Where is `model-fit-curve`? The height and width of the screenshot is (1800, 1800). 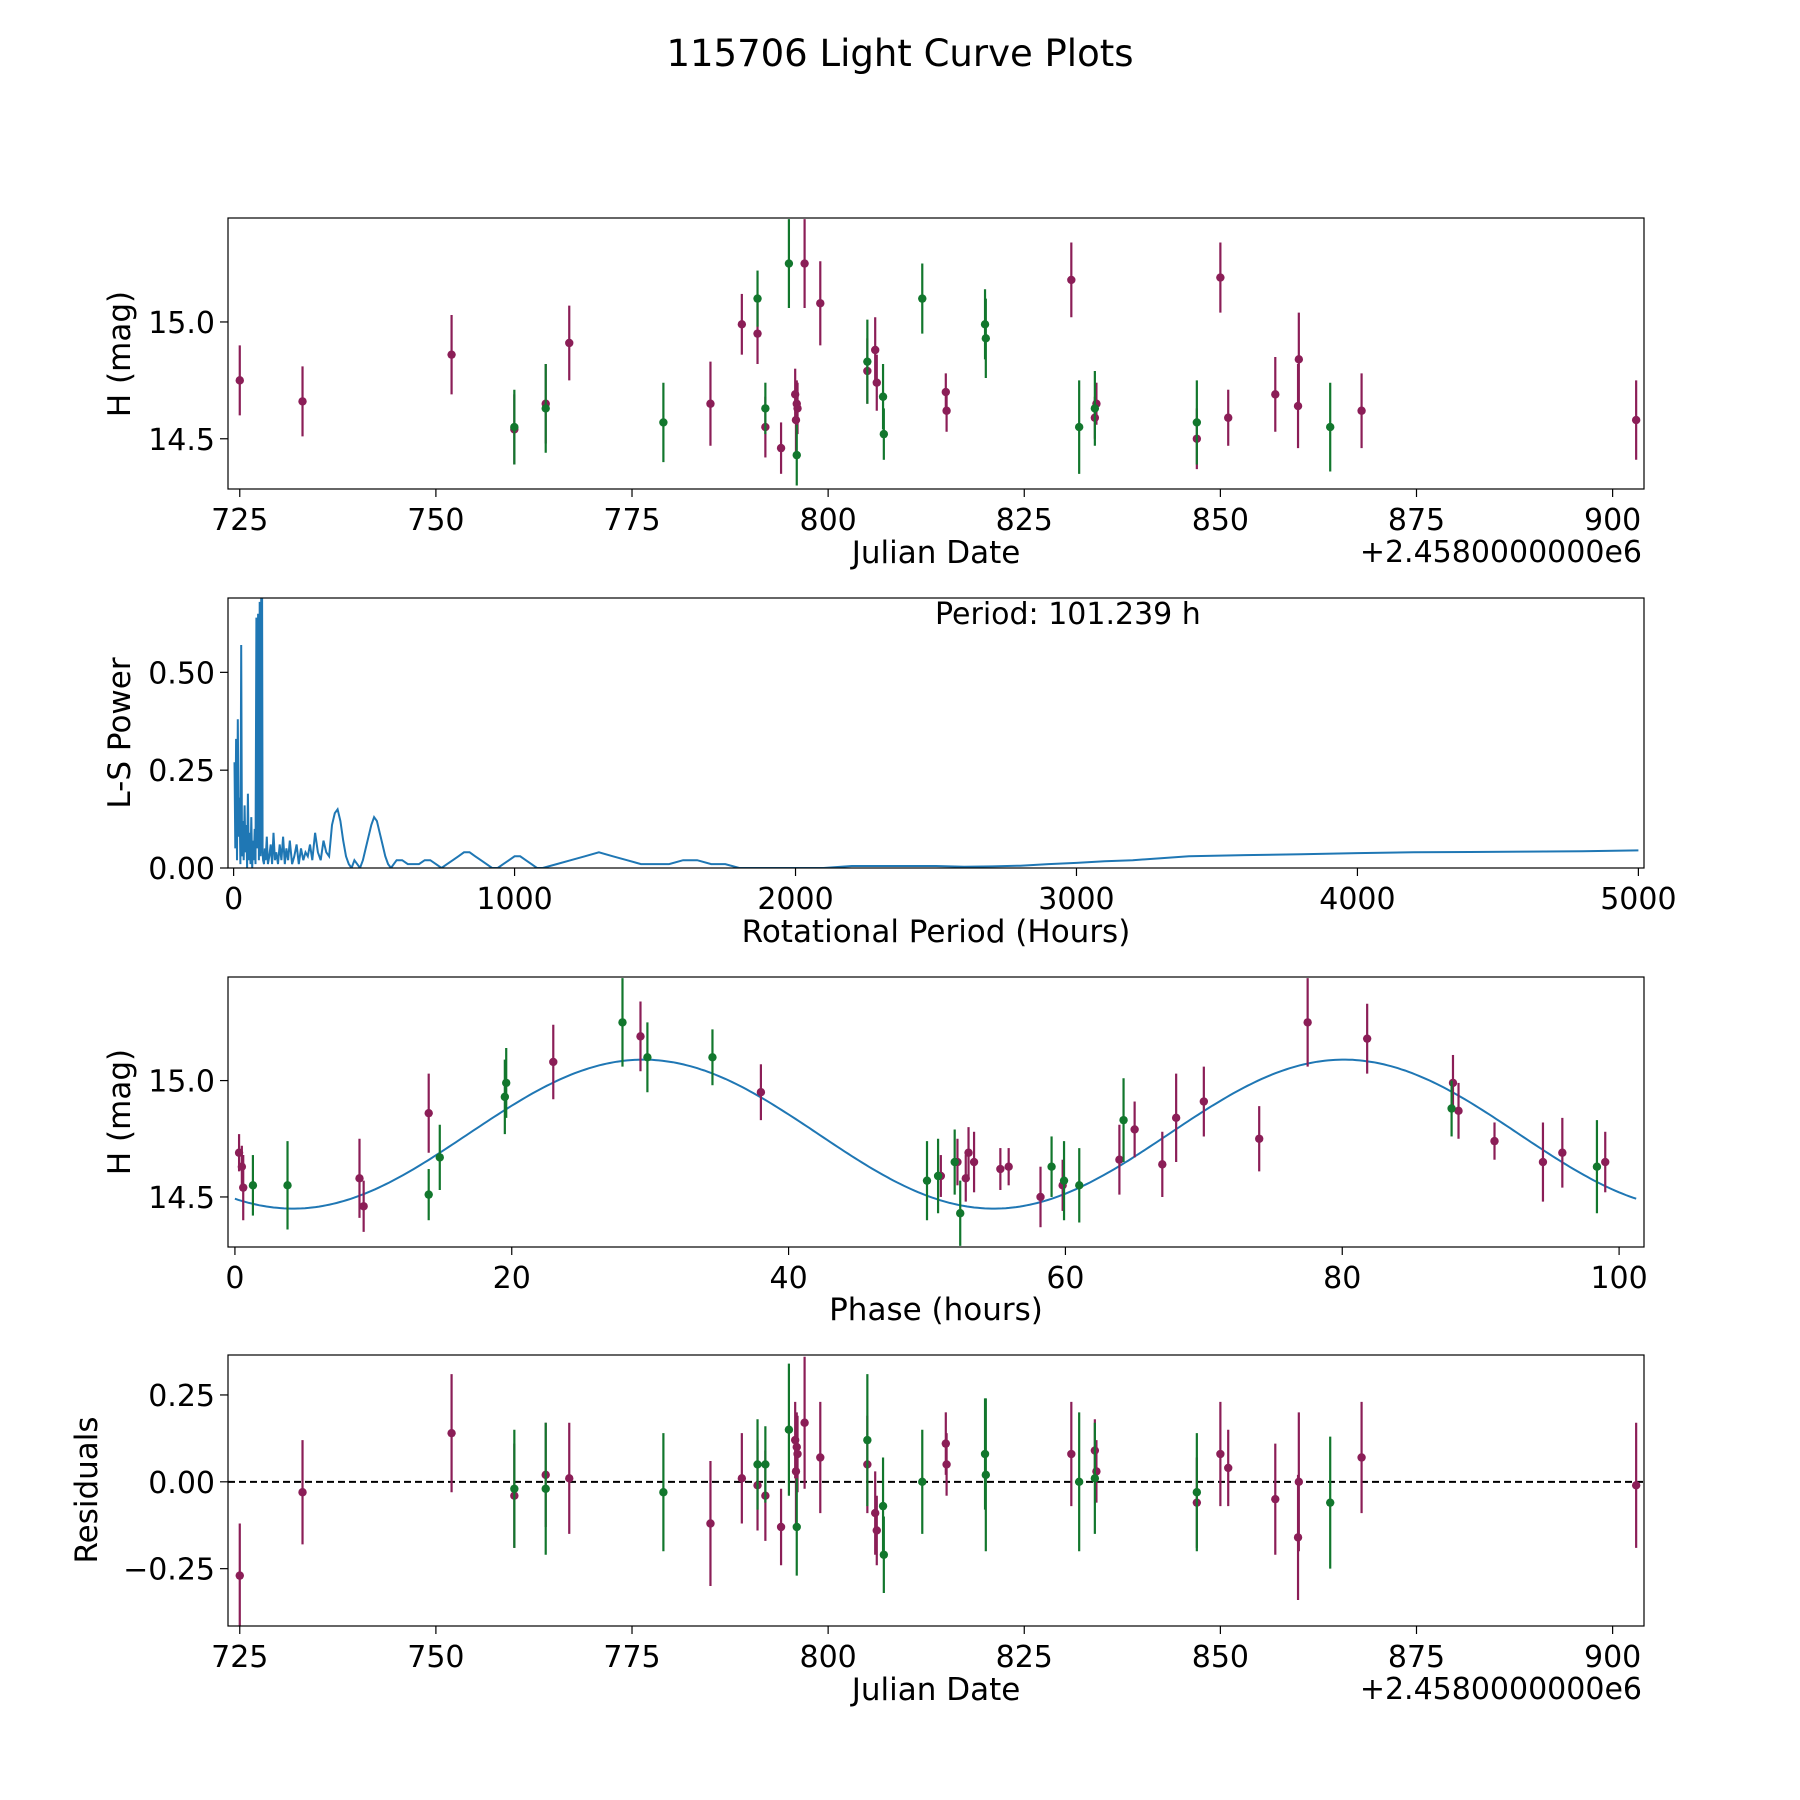 model-fit-curve is located at coordinates (935, 1134).